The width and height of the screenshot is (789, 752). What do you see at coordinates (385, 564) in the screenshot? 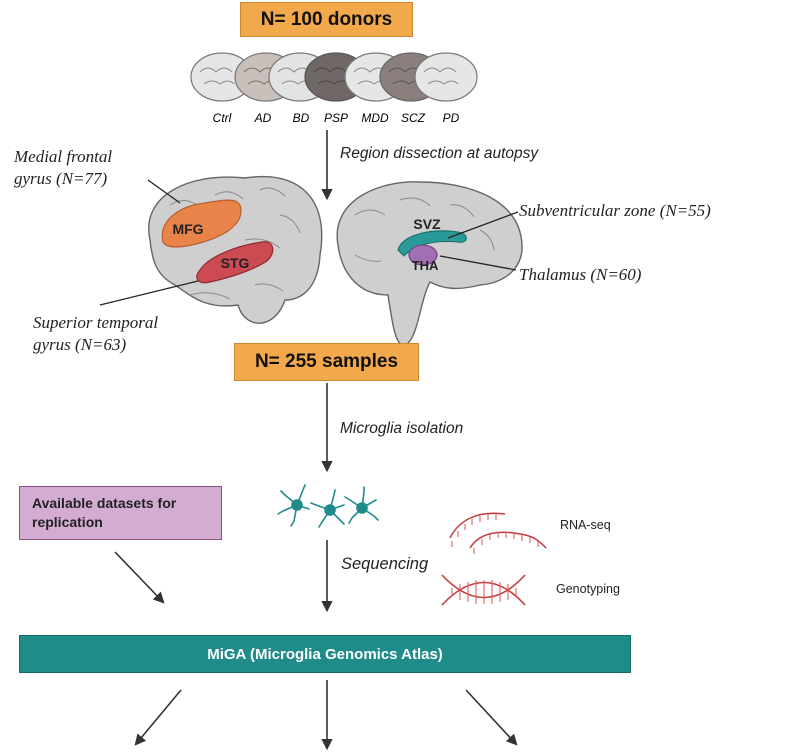
I see `sequencing-step-label: Sequencing` at bounding box center [385, 564].